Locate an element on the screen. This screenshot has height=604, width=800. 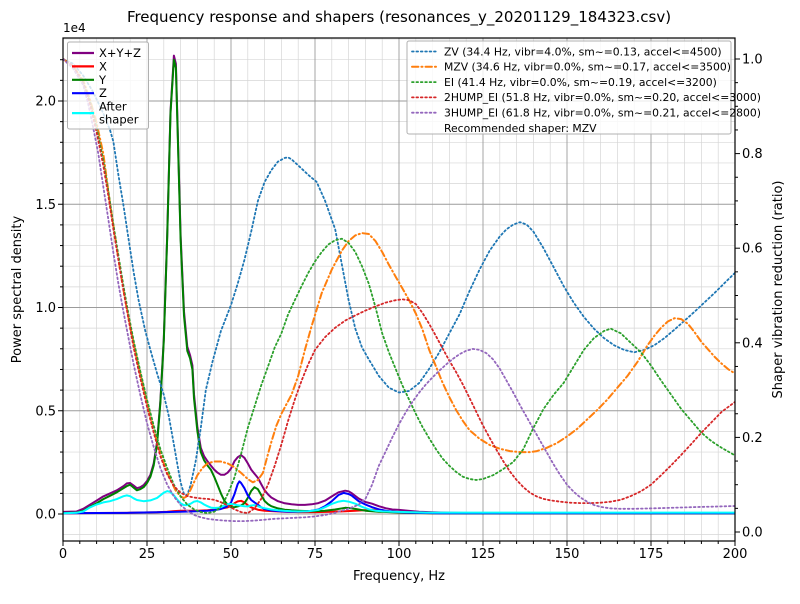
right-y-tick-label: 0.2 is located at coordinates (752, 438).